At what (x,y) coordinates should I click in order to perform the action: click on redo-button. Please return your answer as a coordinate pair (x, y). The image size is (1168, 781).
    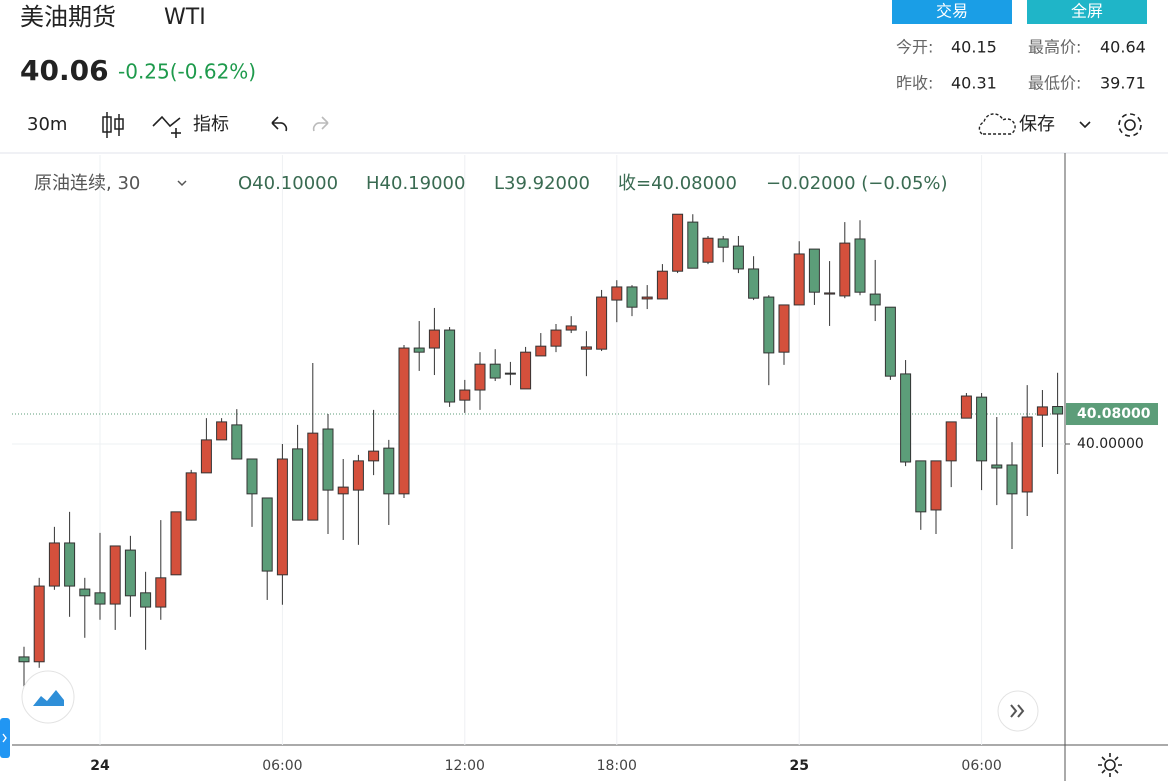
    Looking at the image, I should click on (320, 124).